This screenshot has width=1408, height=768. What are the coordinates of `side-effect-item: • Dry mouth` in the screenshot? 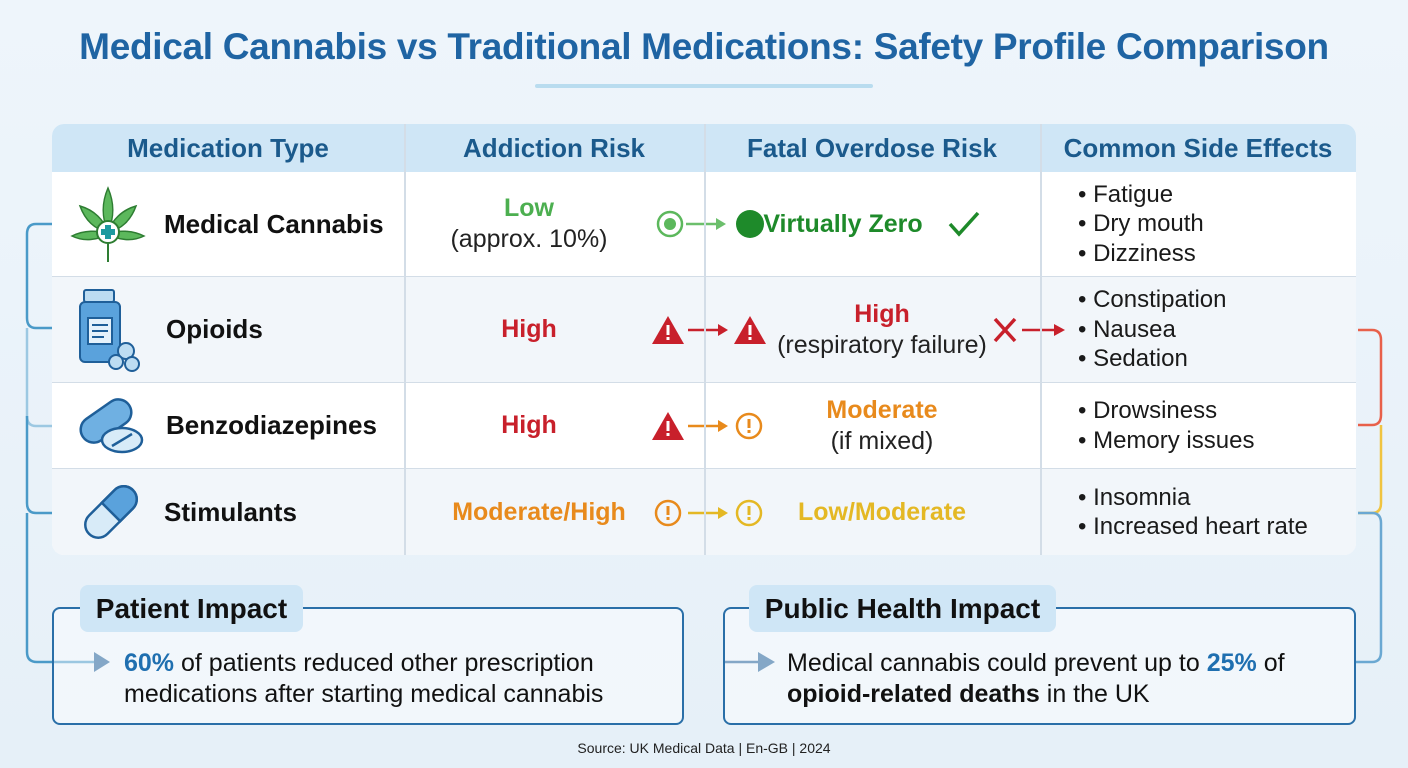 It's located at (1141, 224).